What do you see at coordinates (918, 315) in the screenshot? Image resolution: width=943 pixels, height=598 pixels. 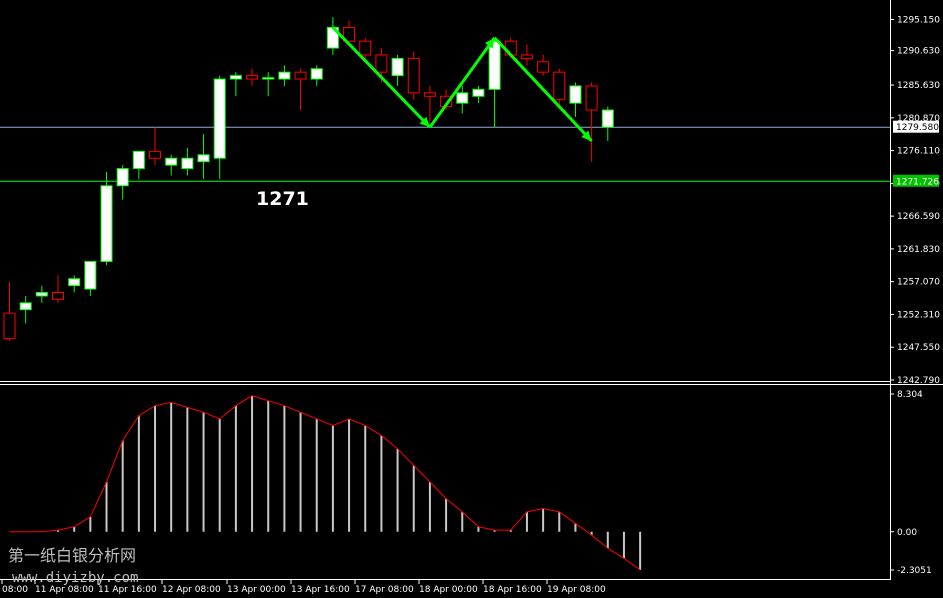 I see `price-tick-label: 1252.310` at bounding box center [918, 315].